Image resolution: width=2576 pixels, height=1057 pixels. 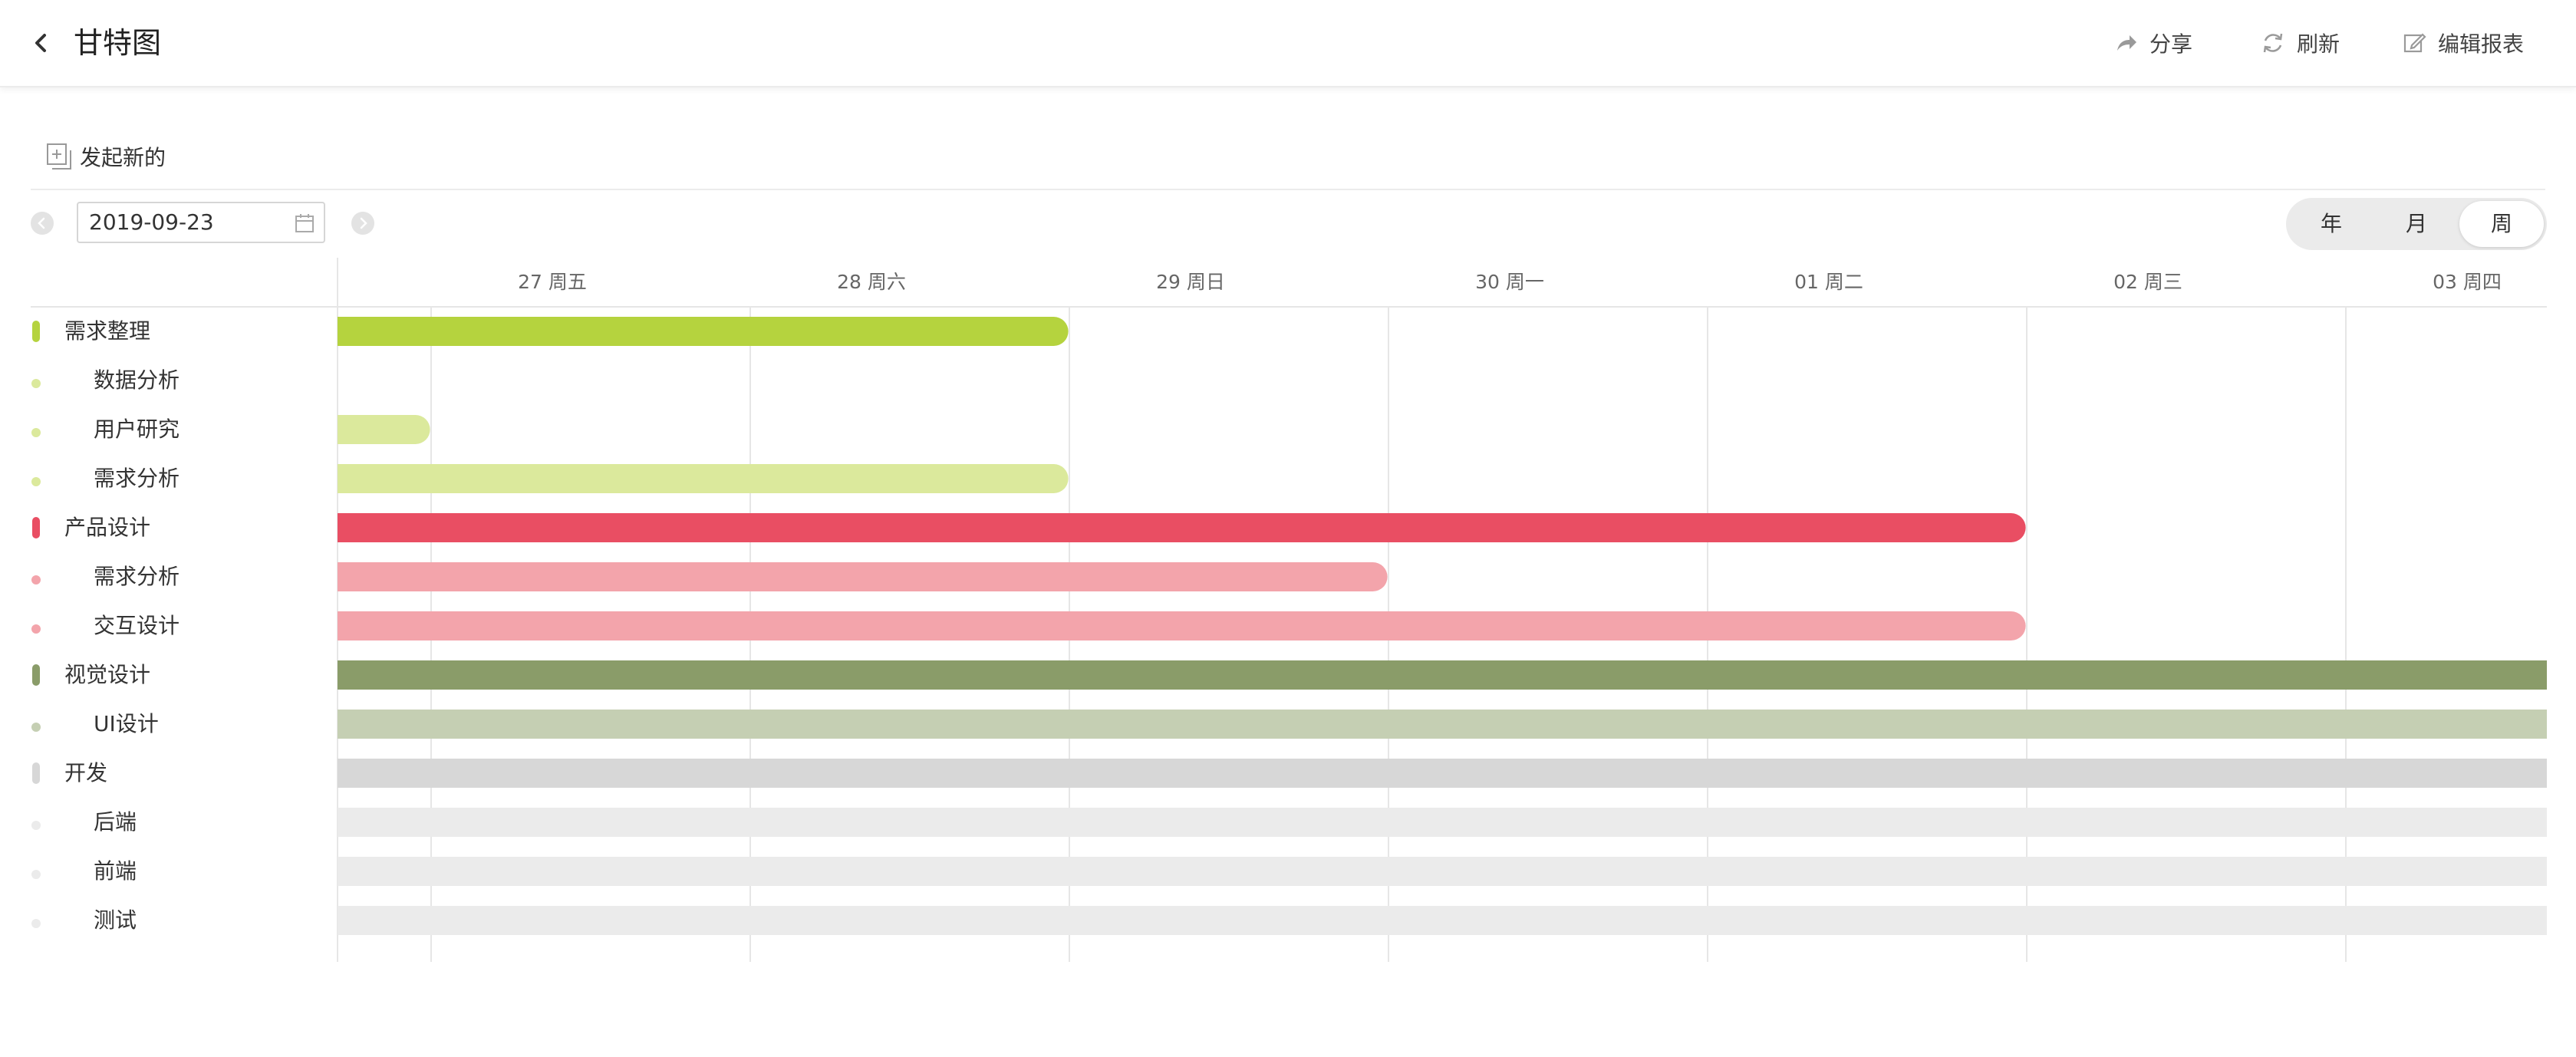 What do you see at coordinates (115, 871) in the screenshot?
I see `task-label: 前端` at bounding box center [115, 871].